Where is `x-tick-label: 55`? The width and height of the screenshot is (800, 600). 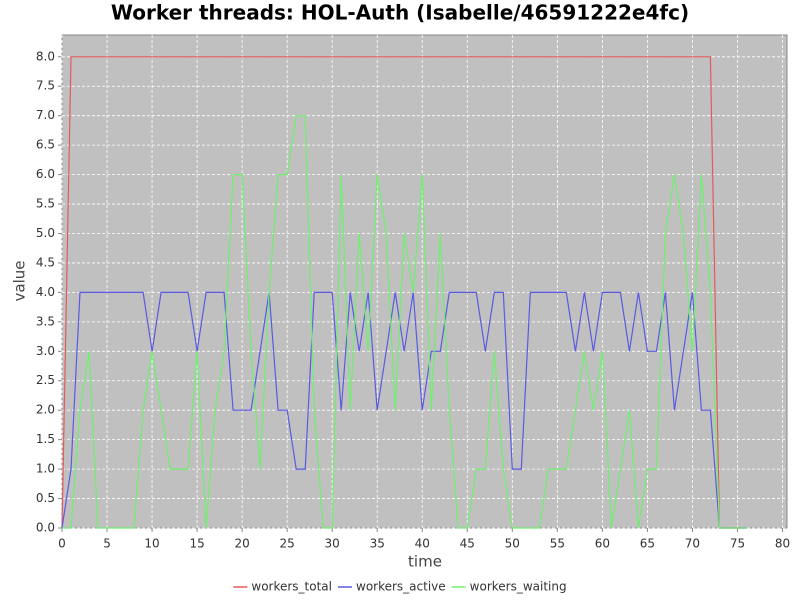
x-tick-label: 55 is located at coordinates (557, 544).